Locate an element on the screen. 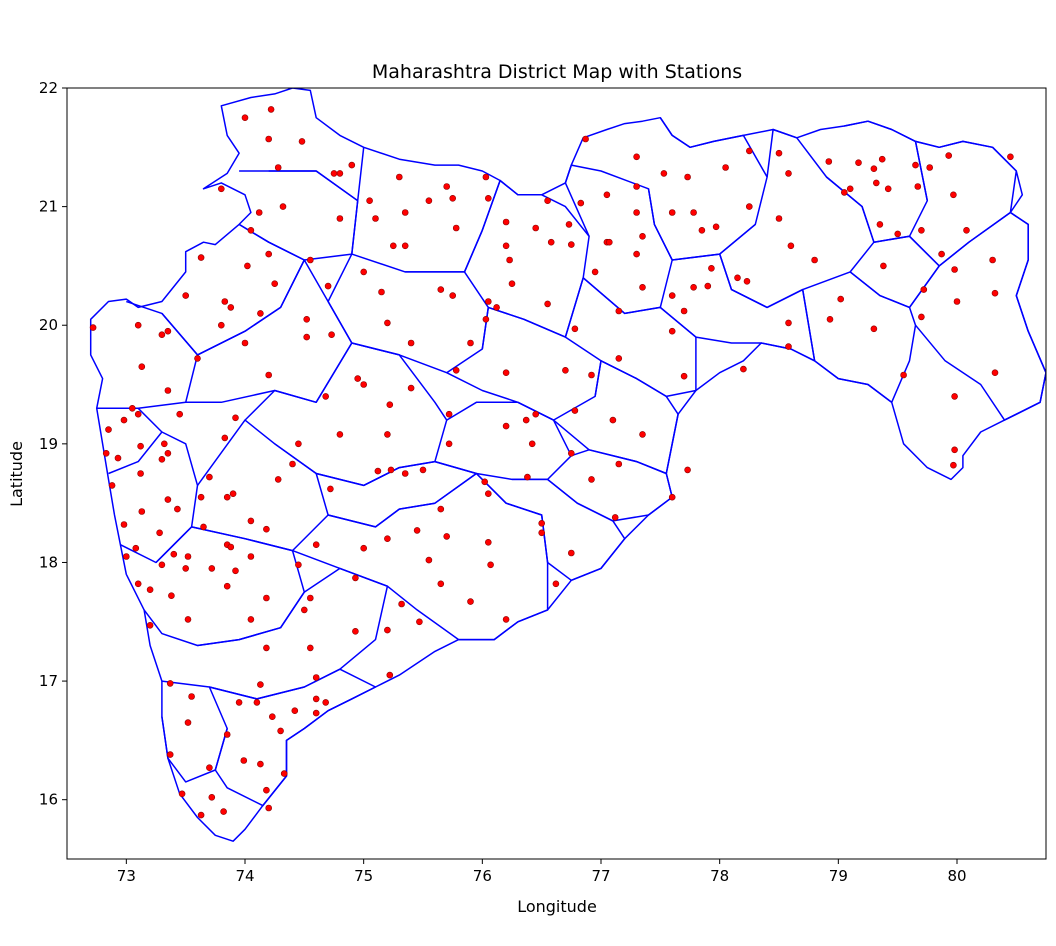 The height and width of the screenshot is (946, 1056). x-tick-label: 76 is located at coordinates (482, 876).